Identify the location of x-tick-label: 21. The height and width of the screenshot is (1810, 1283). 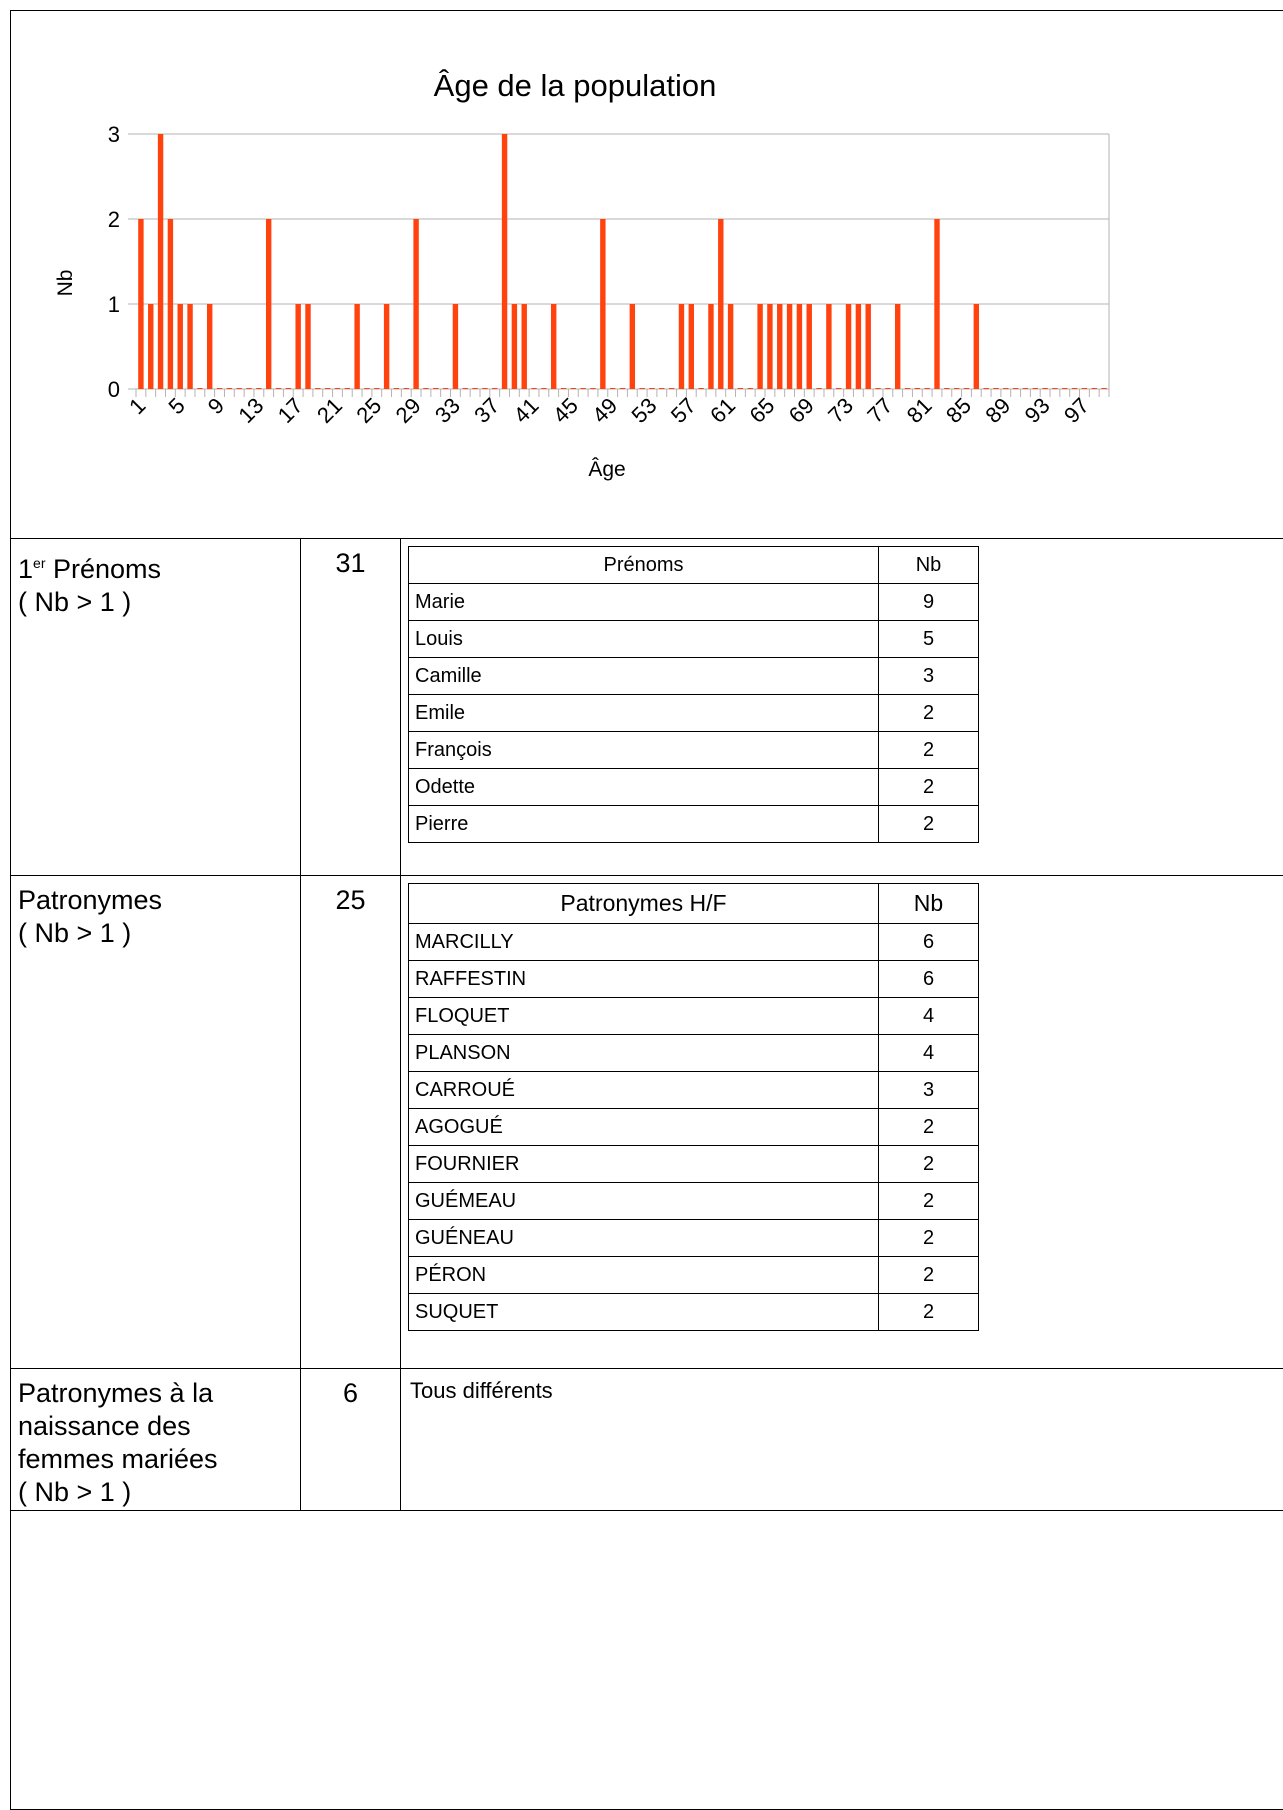
(329, 410).